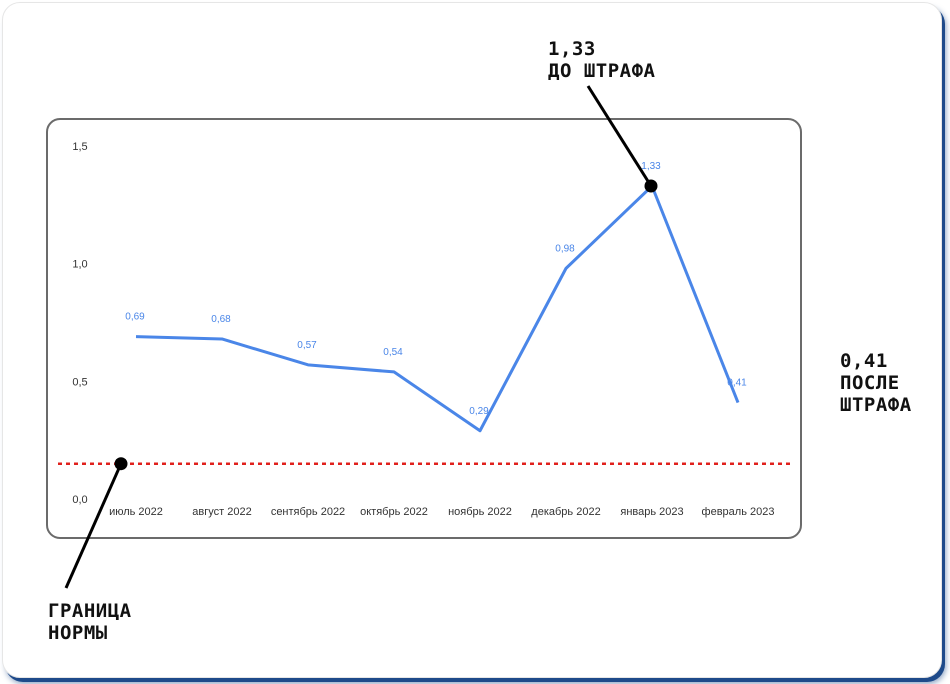 This screenshot has height=684, width=950. What do you see at coordinates (79, 382) in the screenshot?
I see `y-tick-label: 0,5` at bounding box center [79, 382].